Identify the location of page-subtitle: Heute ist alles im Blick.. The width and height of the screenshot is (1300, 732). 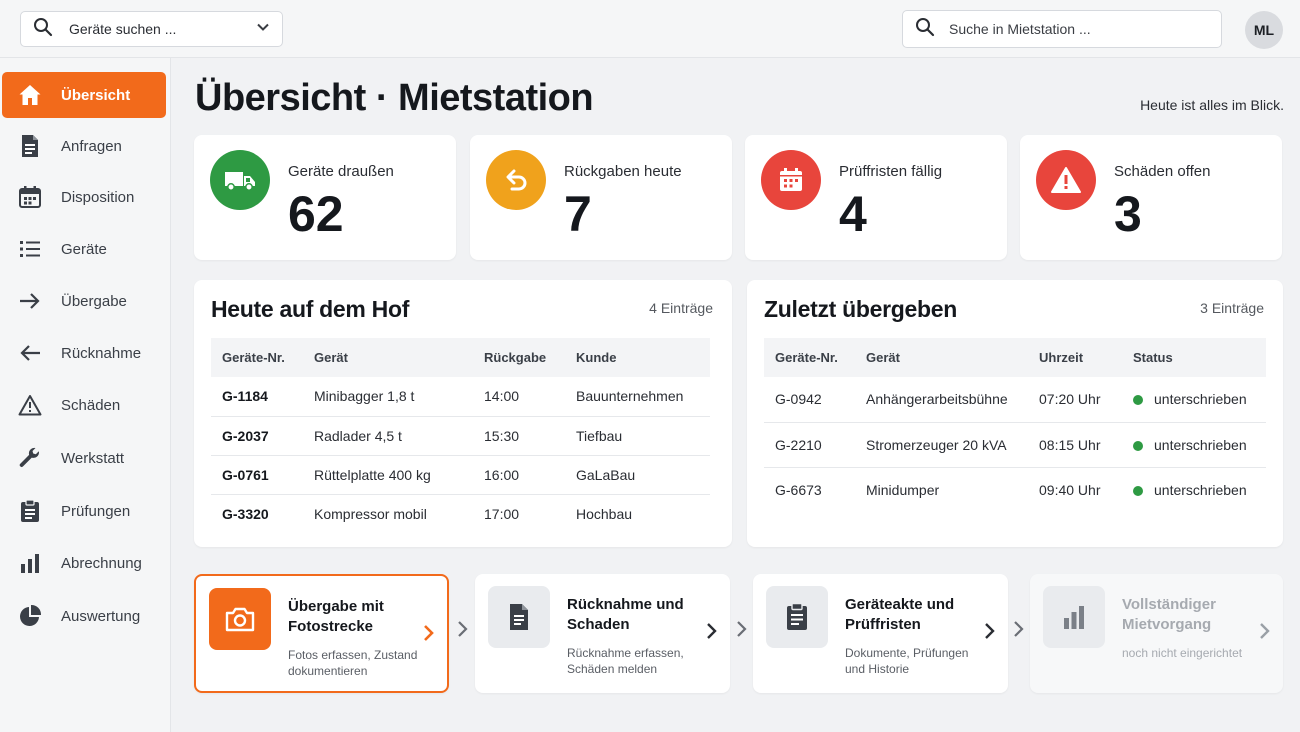
(1212, 105).